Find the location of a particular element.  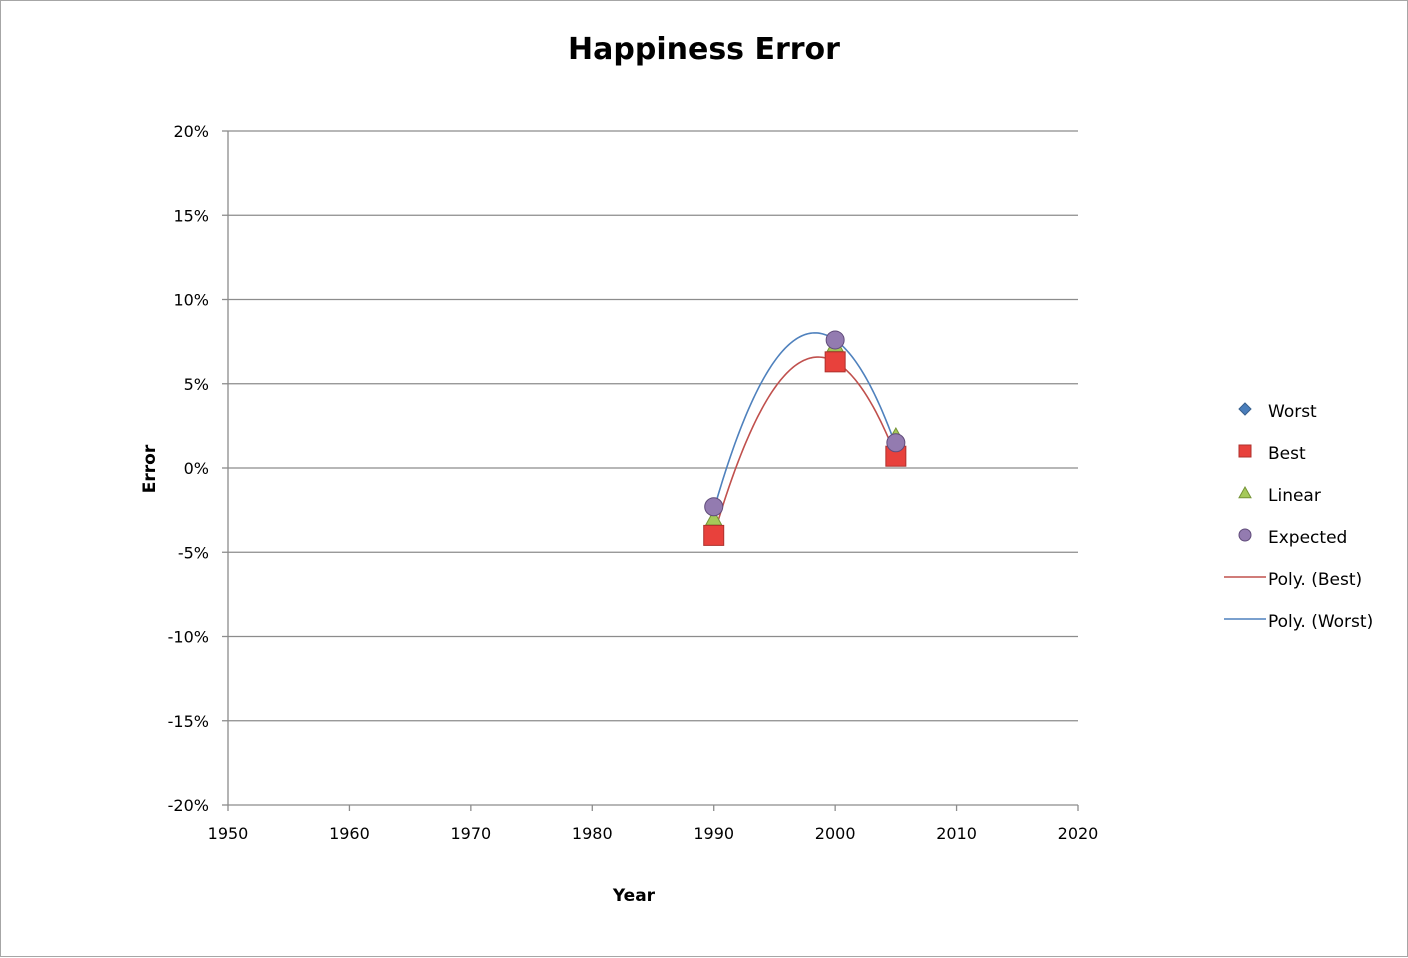

legend-label-expected-3: Expected is located at coordinates (1307, 538).